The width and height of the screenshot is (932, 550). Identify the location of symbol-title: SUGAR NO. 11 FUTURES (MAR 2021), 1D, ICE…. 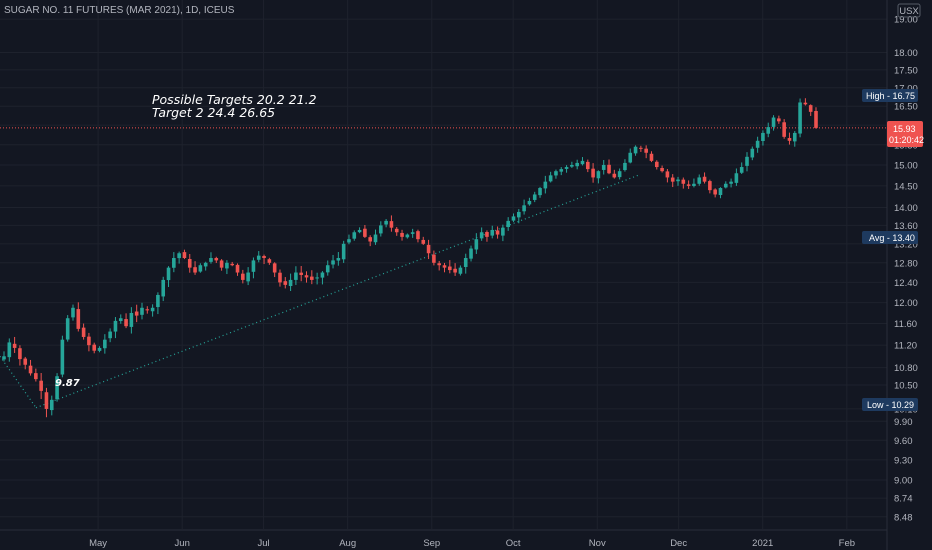
(119, 10).